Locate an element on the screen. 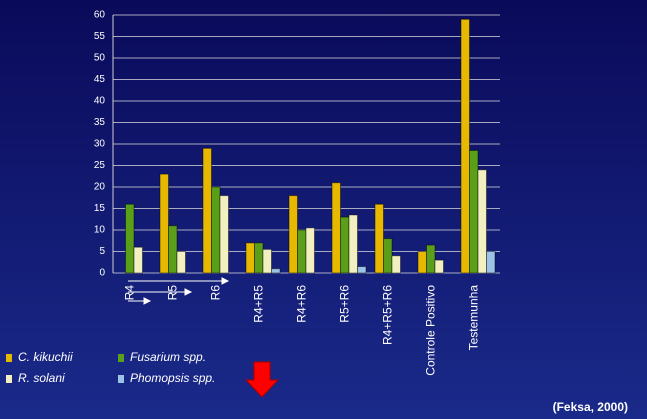 Image resolution: width=647 pixels, height=419 pixels. legend-label: C. kikuchii is located at coordinates (45, 357).